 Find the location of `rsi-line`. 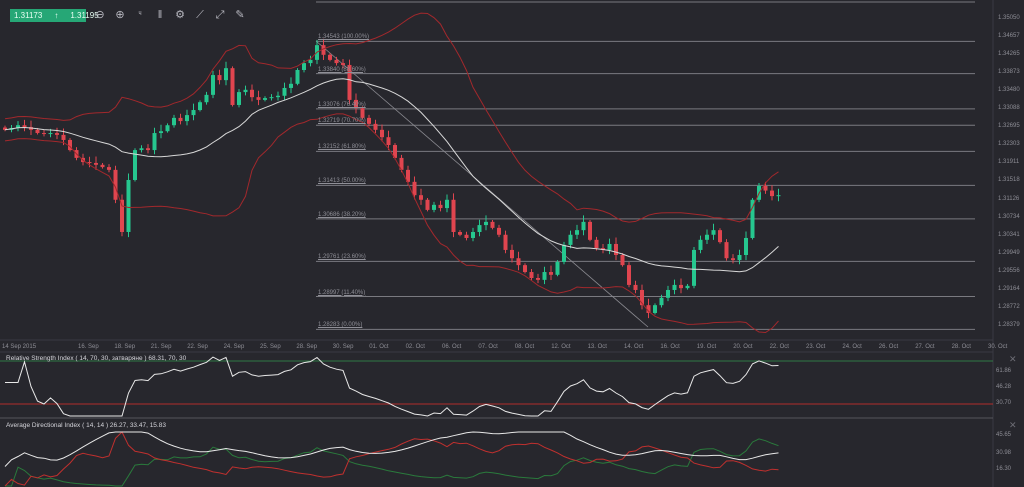

rsi-line is located at coordinates (392, 386).